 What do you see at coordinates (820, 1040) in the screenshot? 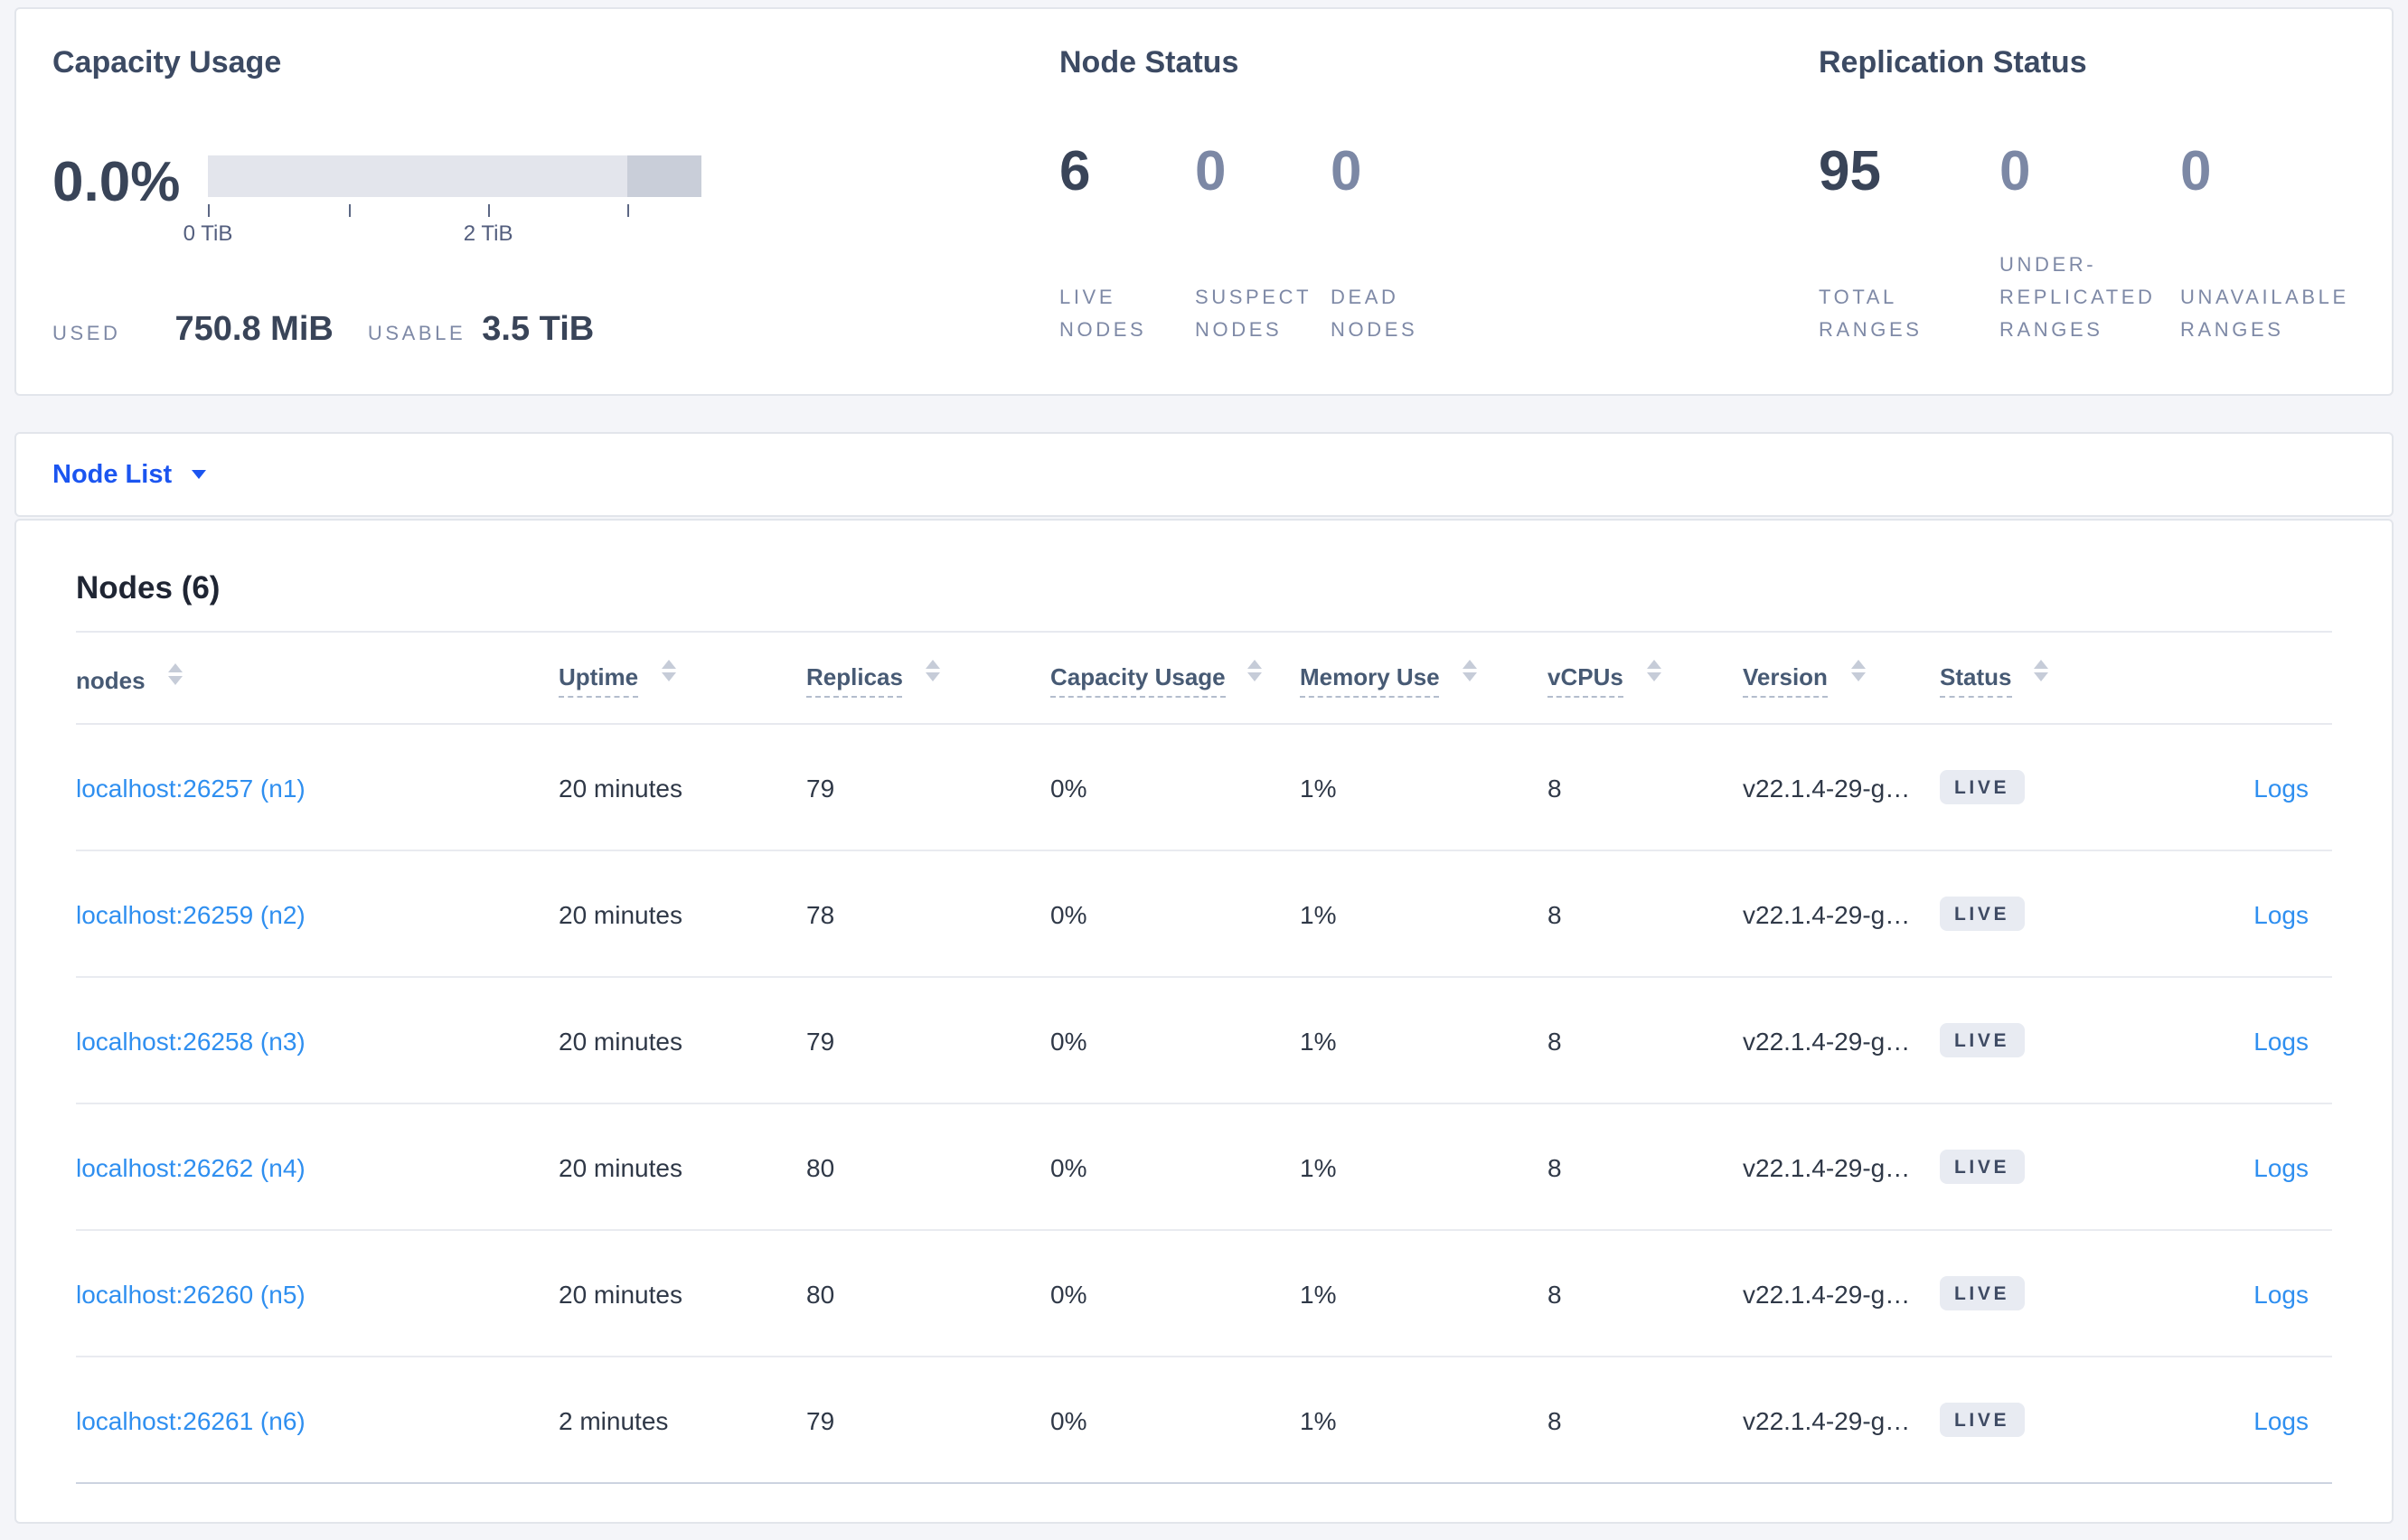
I see `replicas-cell: 79` at bounding box center [820, 1040].